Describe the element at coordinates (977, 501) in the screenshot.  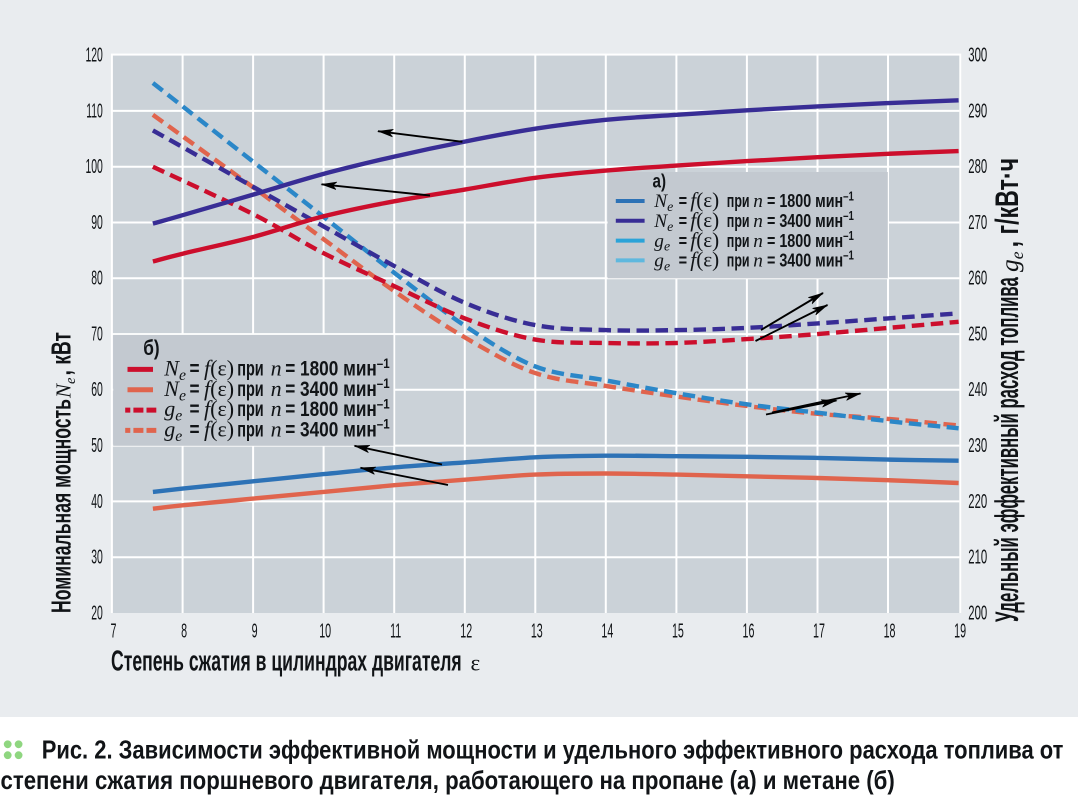
I see `svg-text: 220` at that location.